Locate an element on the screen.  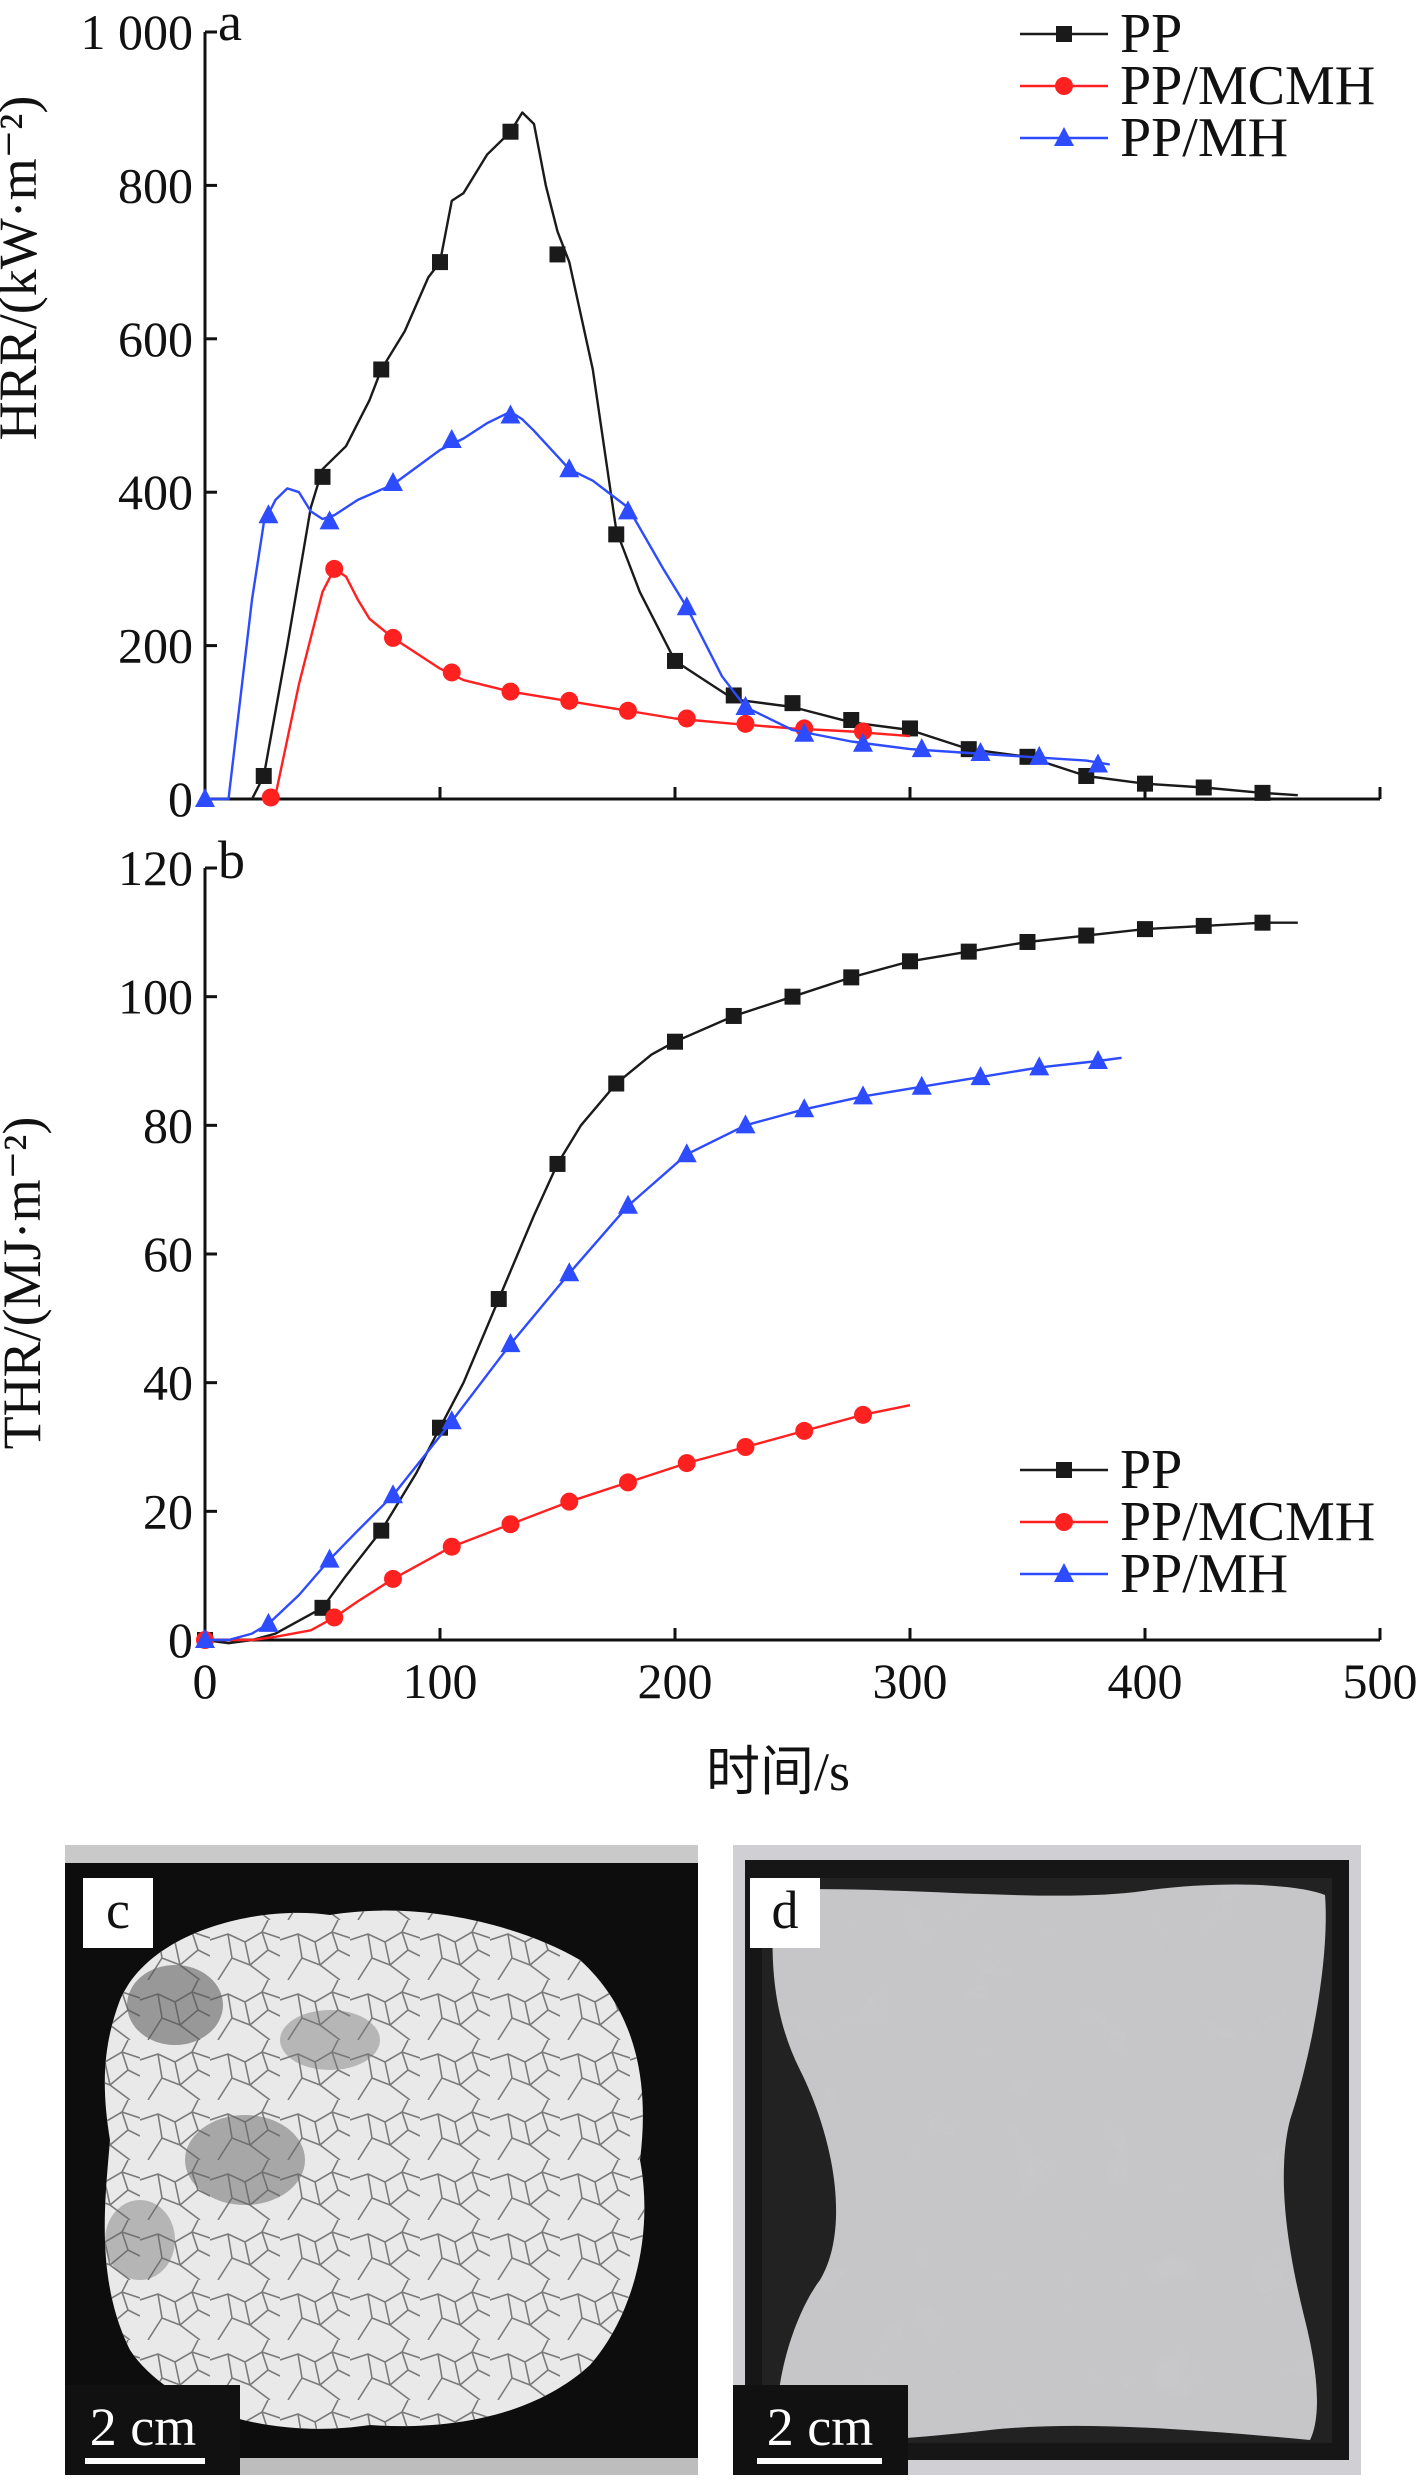
panel-a-legend-marker-pp-mh is located at coordinates (1064, 136).